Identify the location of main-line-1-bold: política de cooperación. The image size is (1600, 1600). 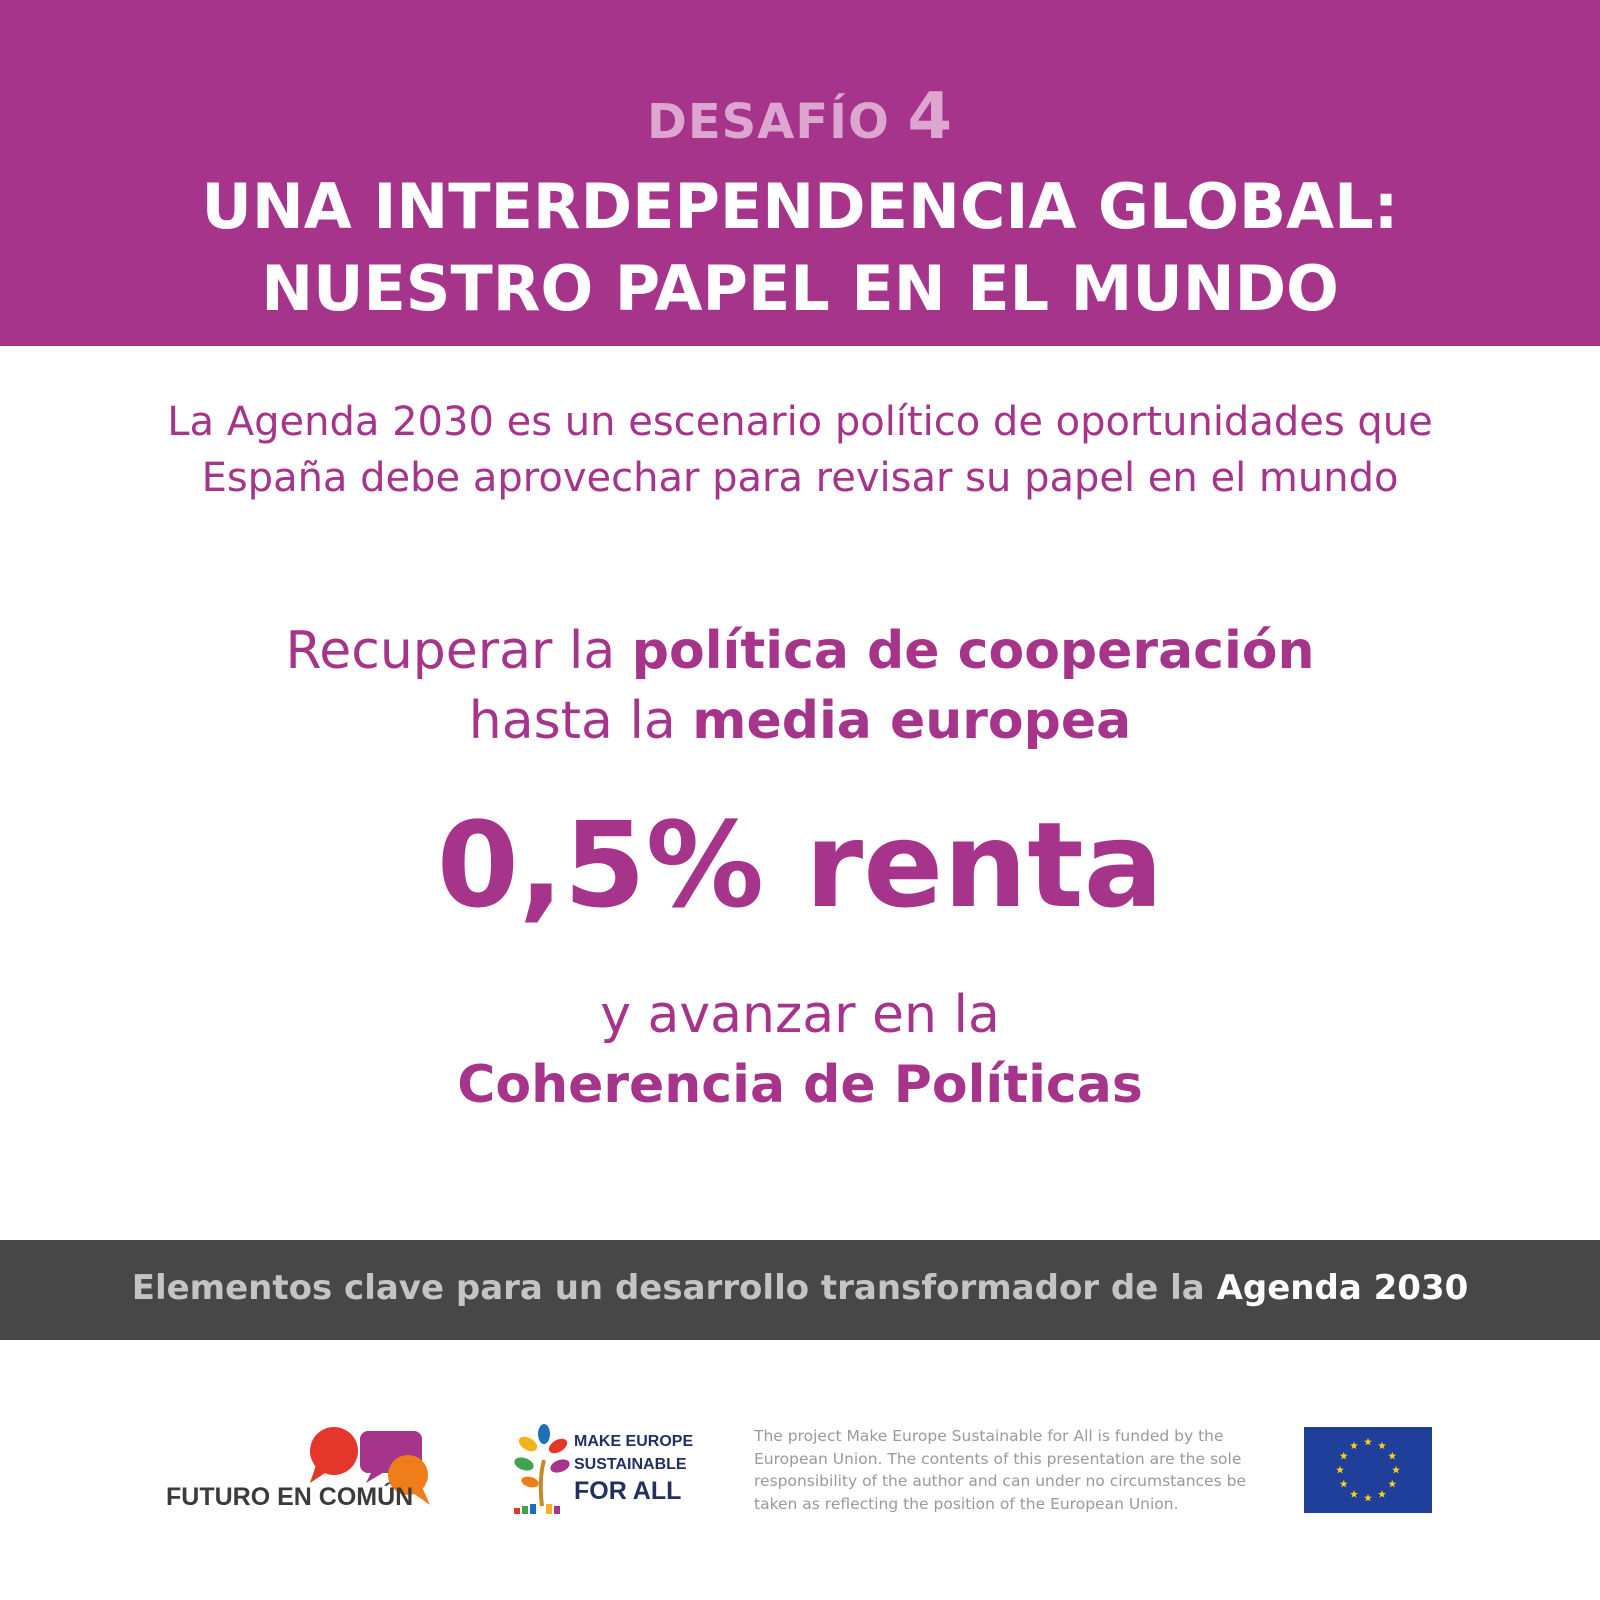
(973, 651).